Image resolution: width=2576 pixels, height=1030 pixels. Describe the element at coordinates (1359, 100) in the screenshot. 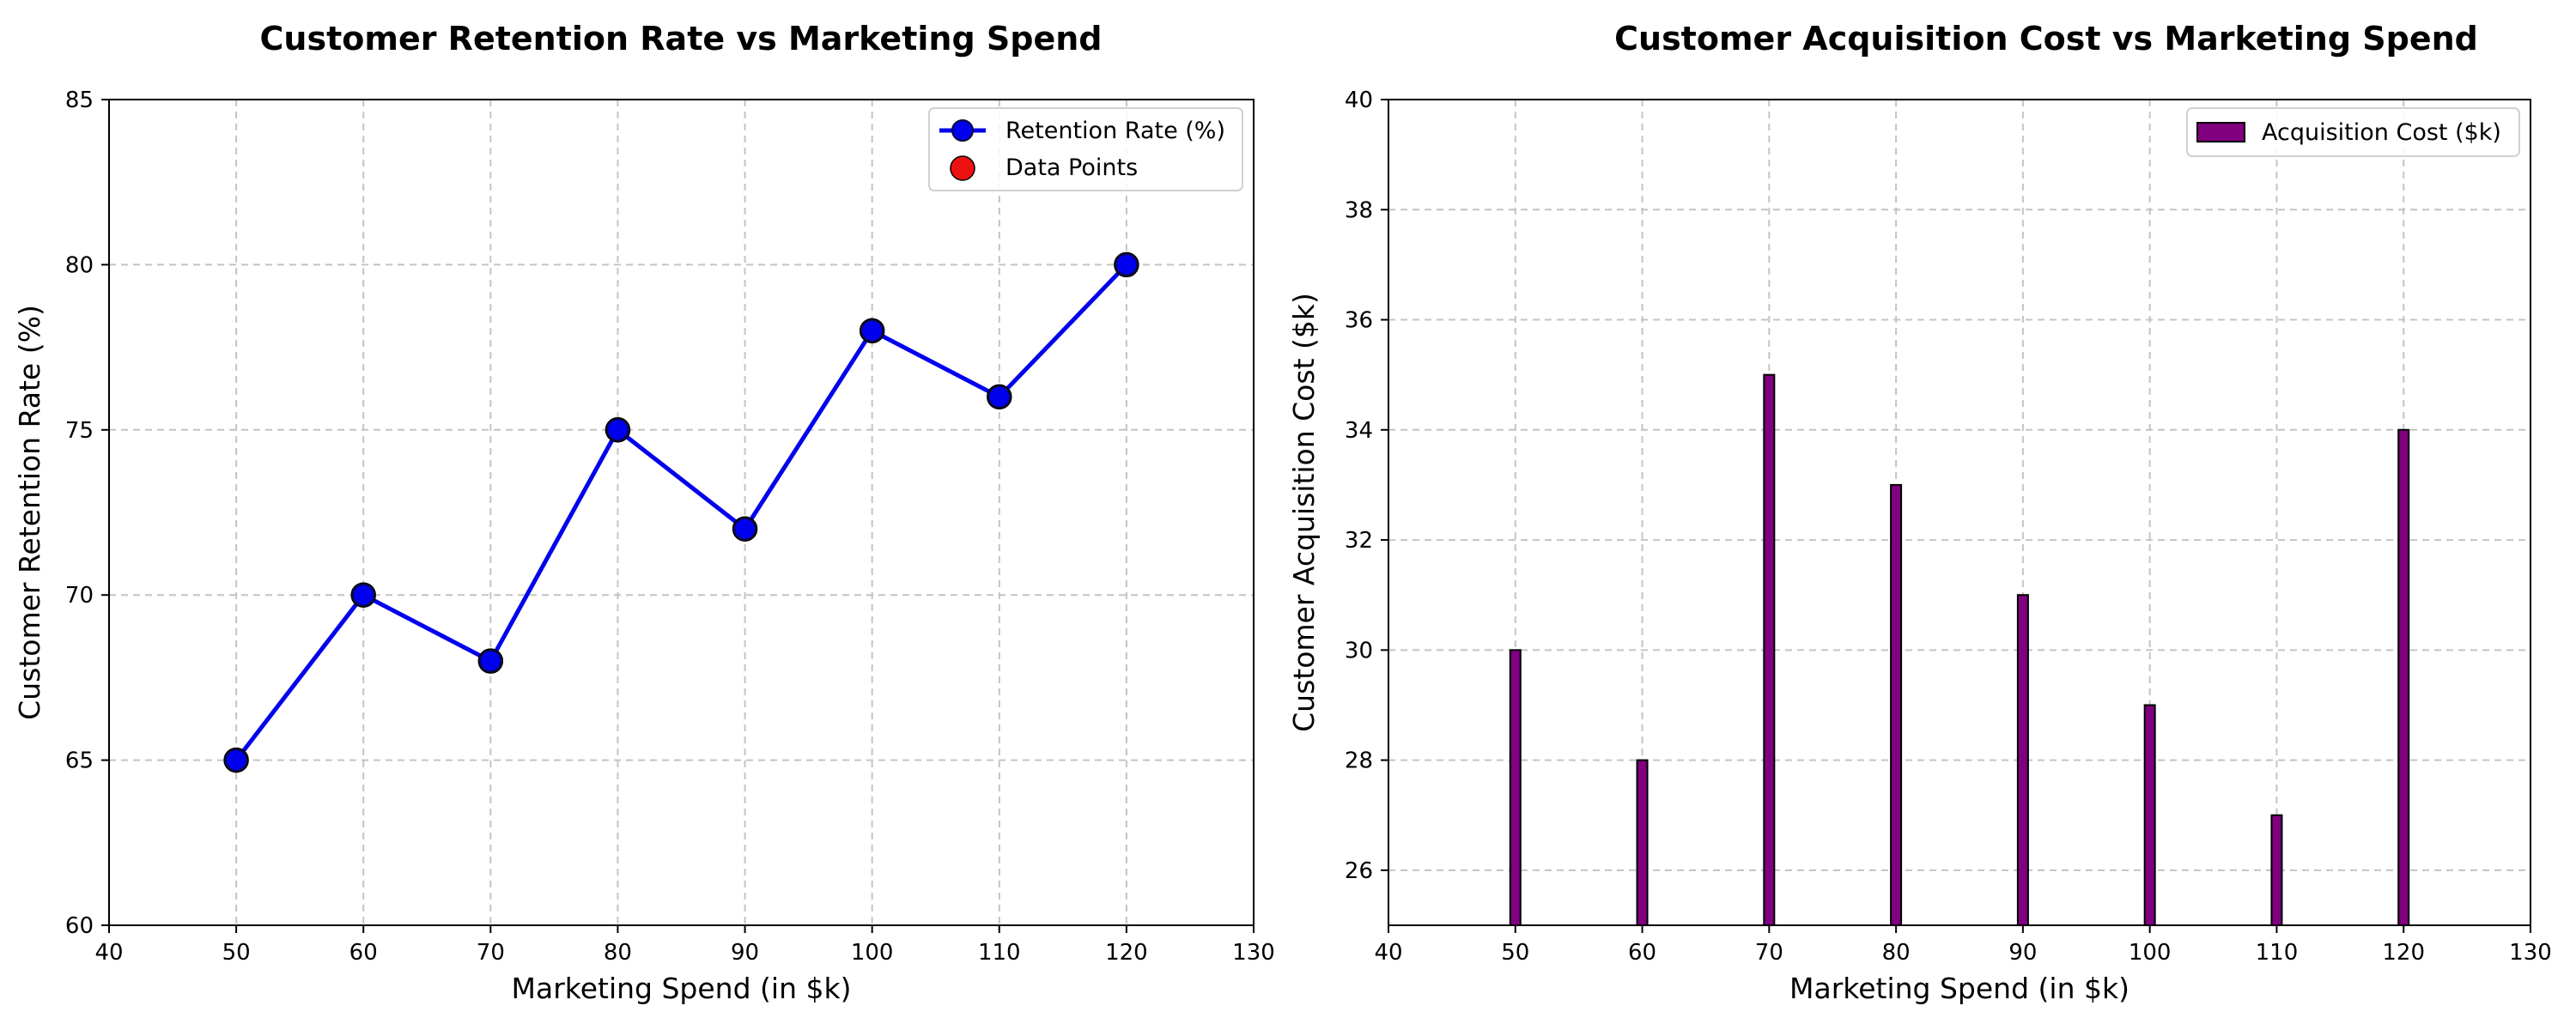

I see `y-tick-label: 40` at that location.